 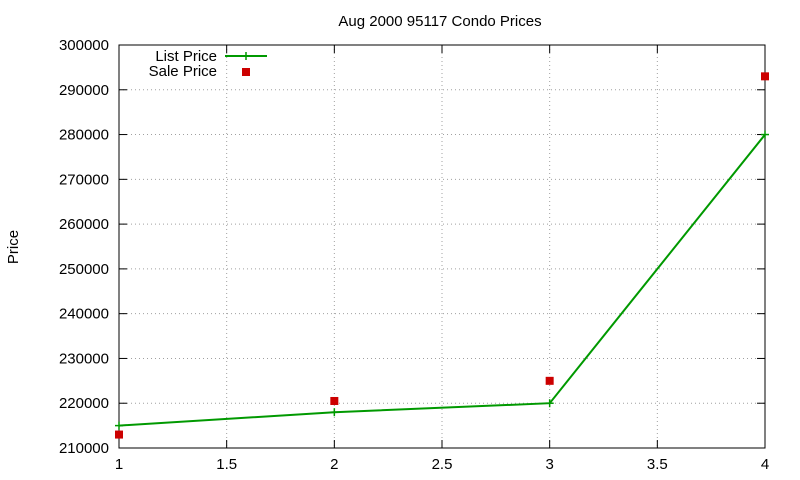 I want to click on x-tick-labels: 1 1.5 2 2.5 3 3.5 4, so click(x=442, y=464).